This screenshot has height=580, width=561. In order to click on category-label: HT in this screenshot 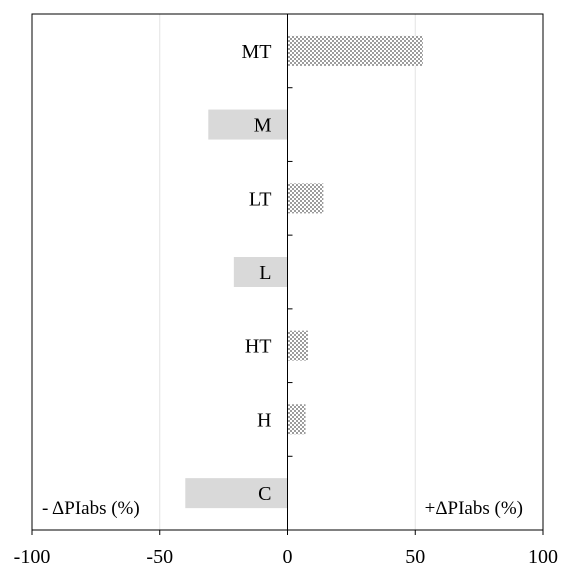, I will do `click(258, 347)`.